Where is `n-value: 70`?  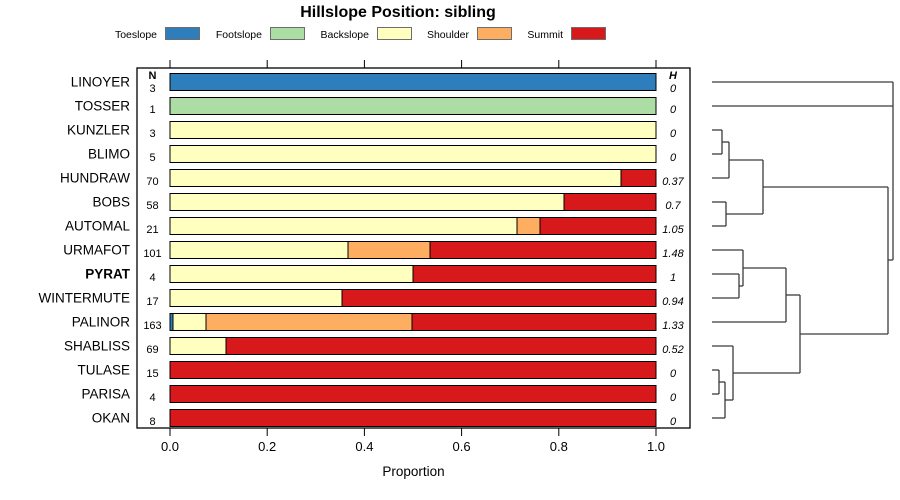
n-value: 70 is located at coordinates (152, 182).